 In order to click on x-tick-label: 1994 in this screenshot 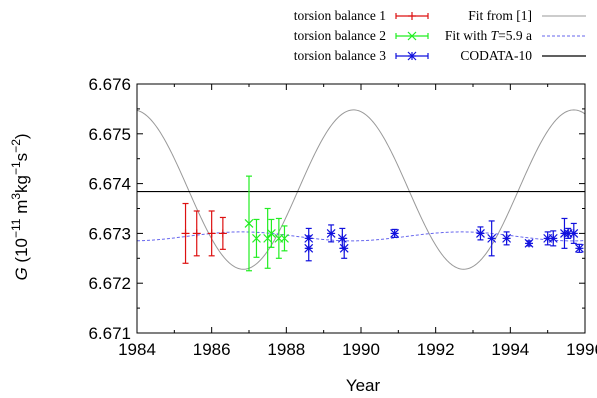, I will do `click(510, 349)`.